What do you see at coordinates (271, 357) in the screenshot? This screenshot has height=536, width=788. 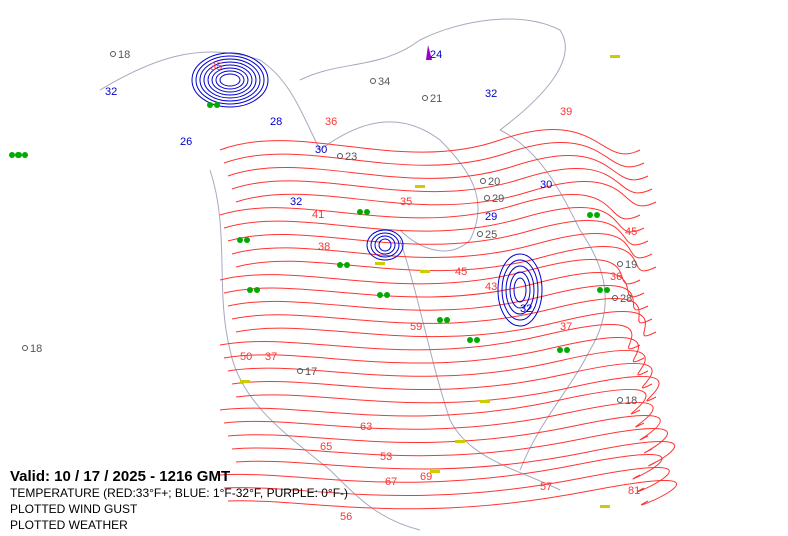 I see `warm-temperature-label: 37` at bounding box center [271, 357].